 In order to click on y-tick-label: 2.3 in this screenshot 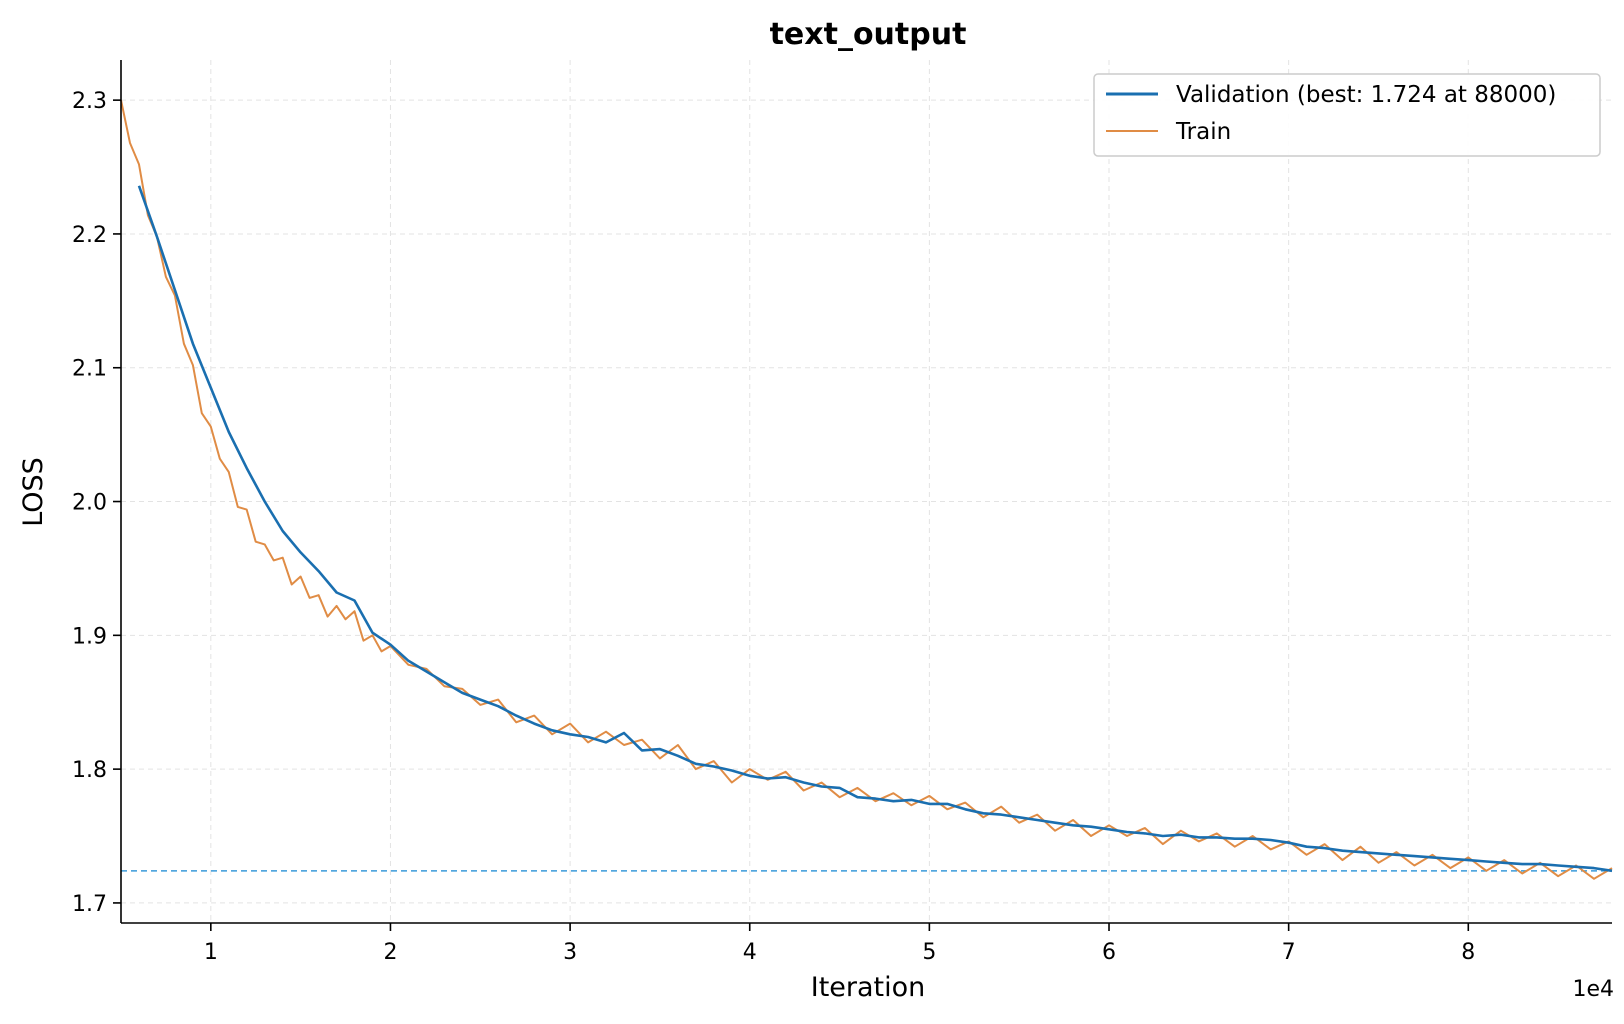, I will do `click(89, 101)`.